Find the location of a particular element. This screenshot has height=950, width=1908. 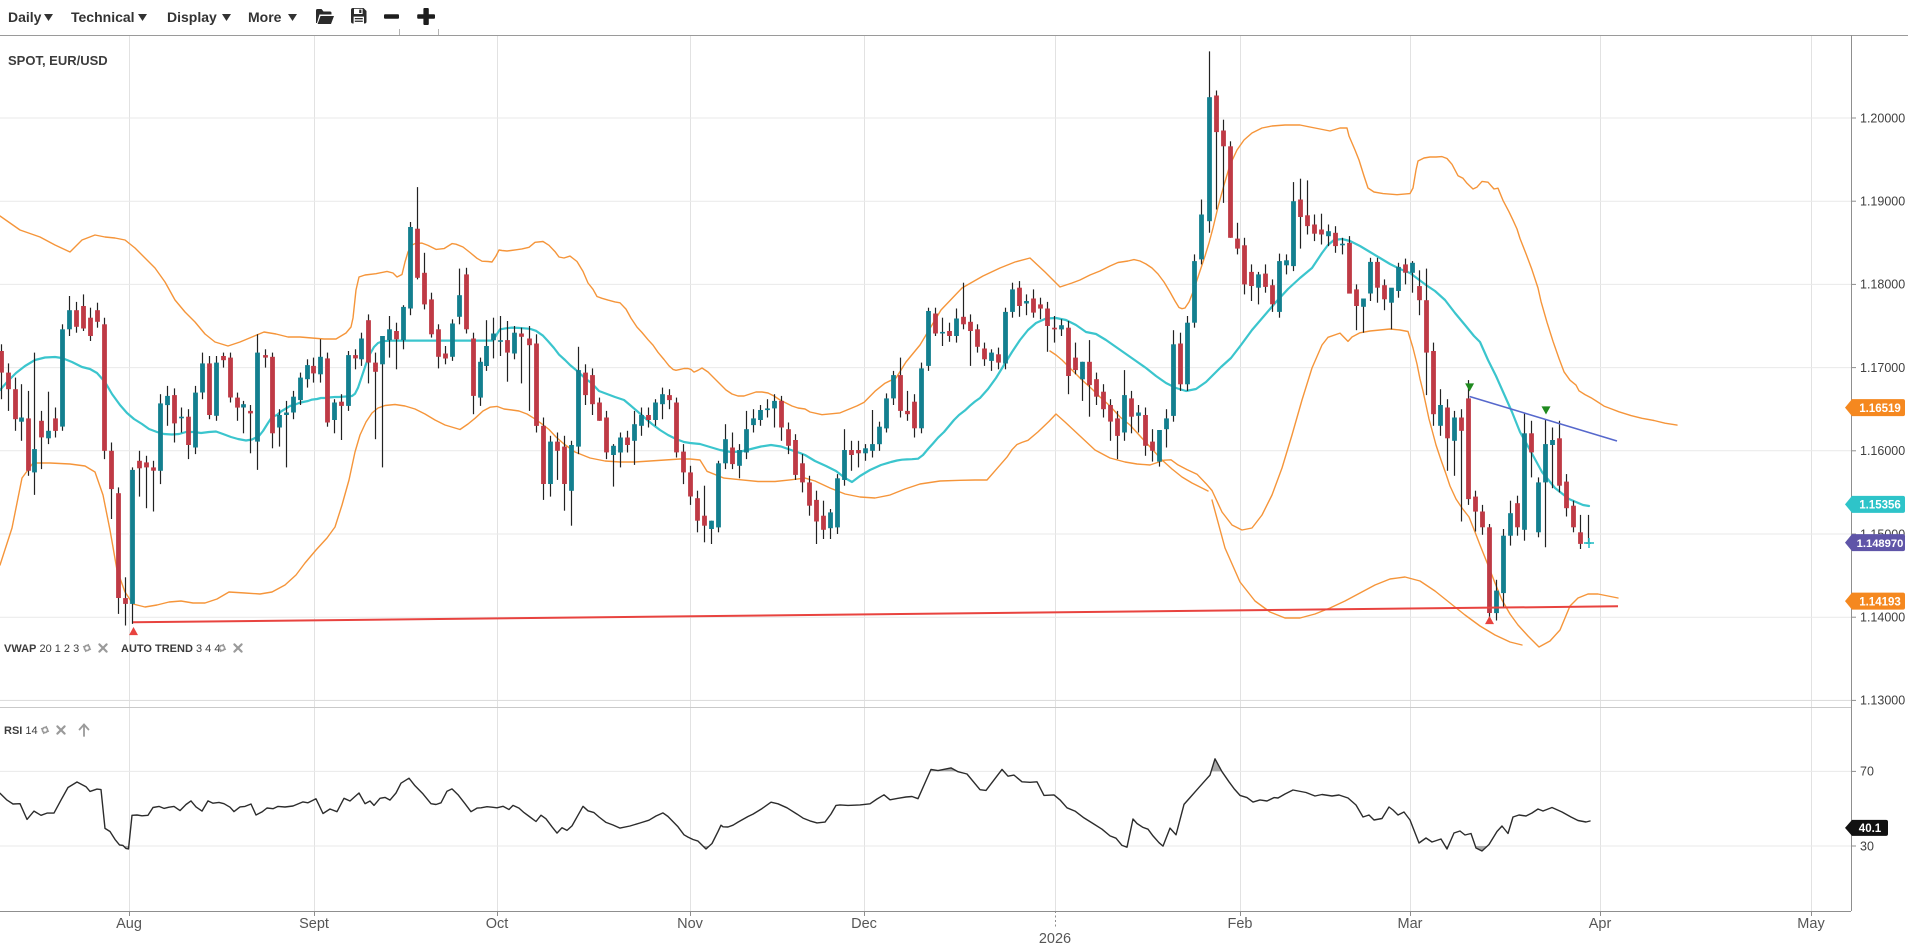

svg-text: RSI 14 is located at coordinates (21, 731).